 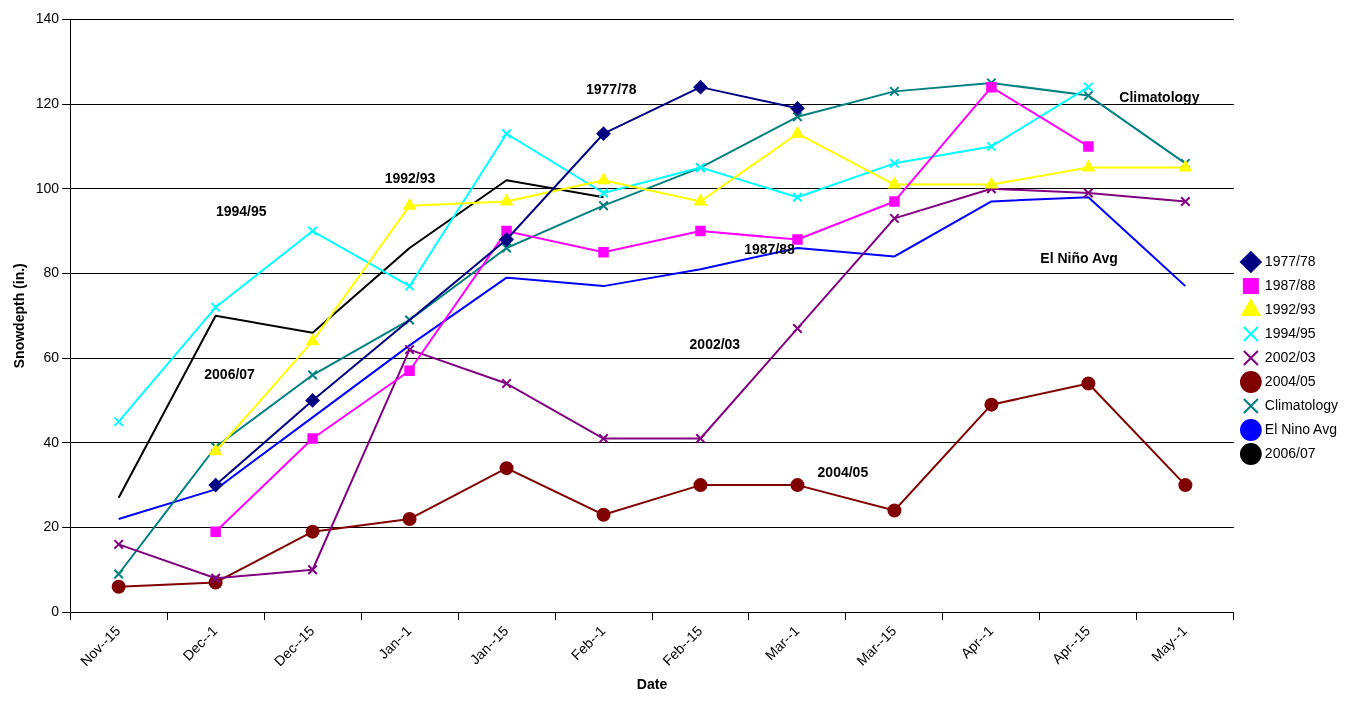 I want to click on annotation: Climatology, so click(x=1159, y=97).